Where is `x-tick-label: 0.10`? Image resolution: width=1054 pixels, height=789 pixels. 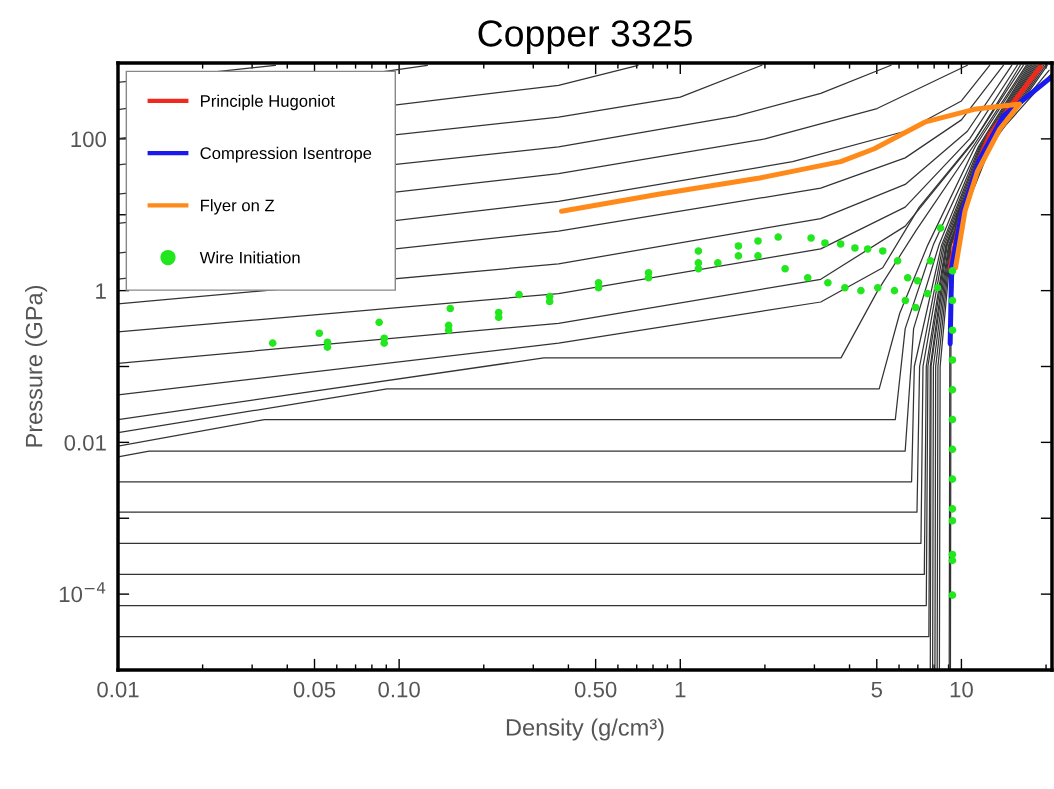
x-tick-label: 0.10 is located at coordinates (399, 689).